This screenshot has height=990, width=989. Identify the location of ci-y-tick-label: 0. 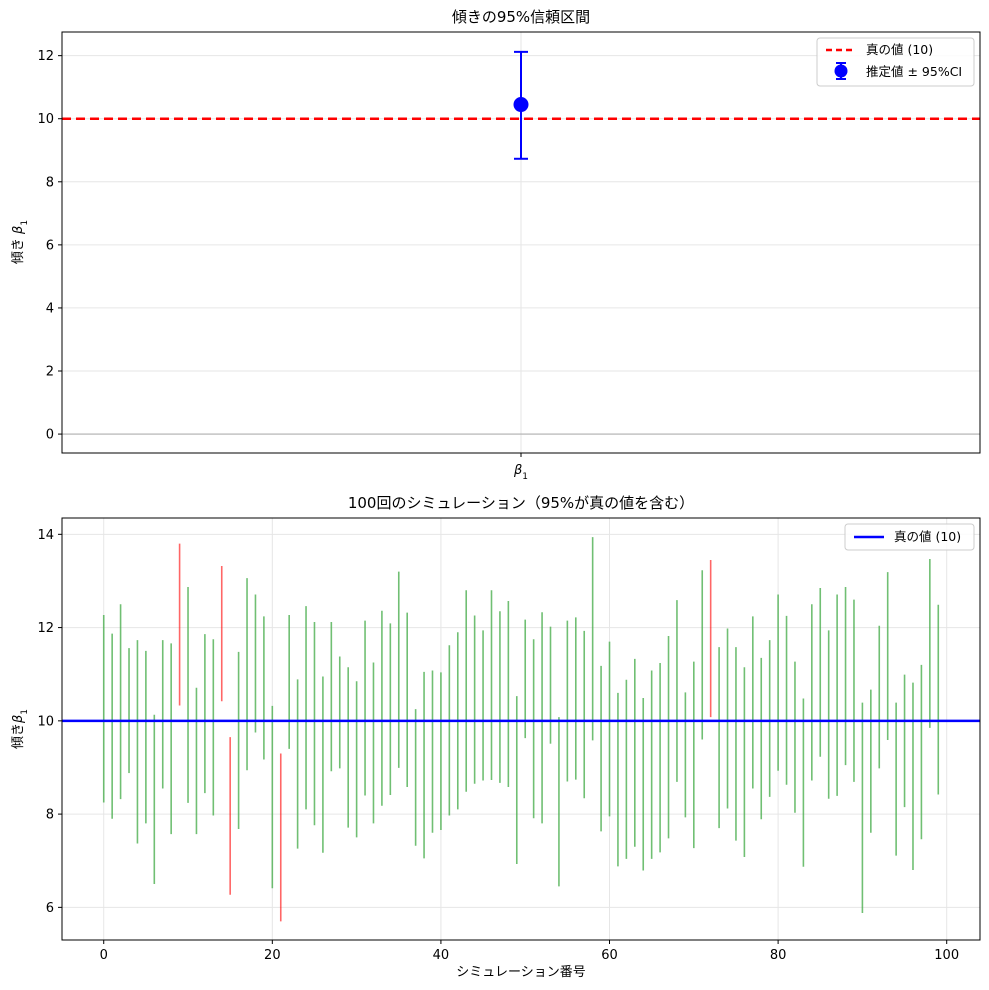
(50, 435).